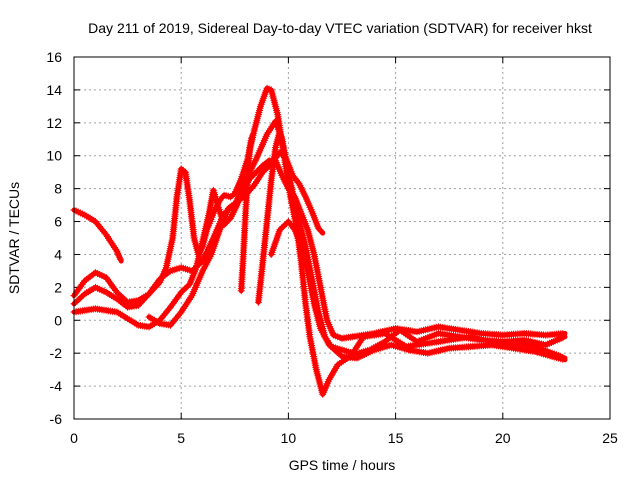 This screenshot has height=480, width=640. I want to click on x-tick-label: 0, so click(74, 438).